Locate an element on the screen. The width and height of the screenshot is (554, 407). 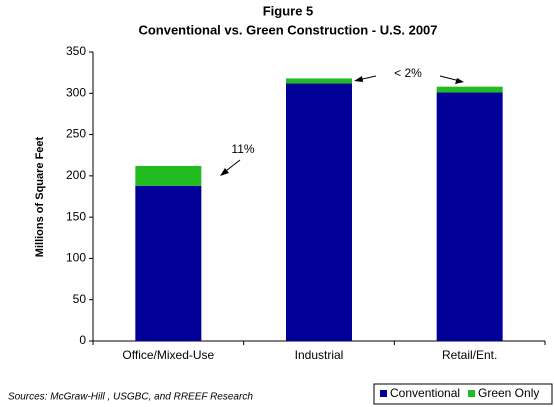
y-tick-label: 150 is located at coordinates (76, 216).